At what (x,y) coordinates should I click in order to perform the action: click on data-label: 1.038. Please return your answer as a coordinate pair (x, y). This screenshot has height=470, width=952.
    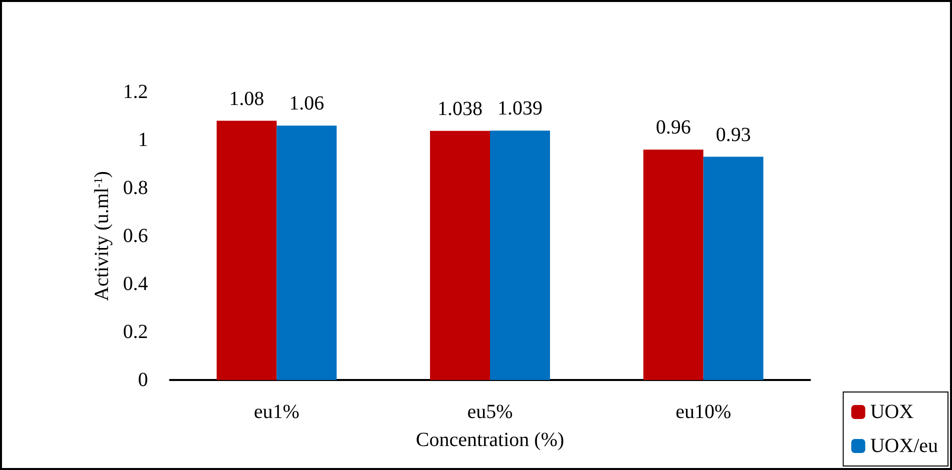
    Looking at the image, I should click on (460, 109).